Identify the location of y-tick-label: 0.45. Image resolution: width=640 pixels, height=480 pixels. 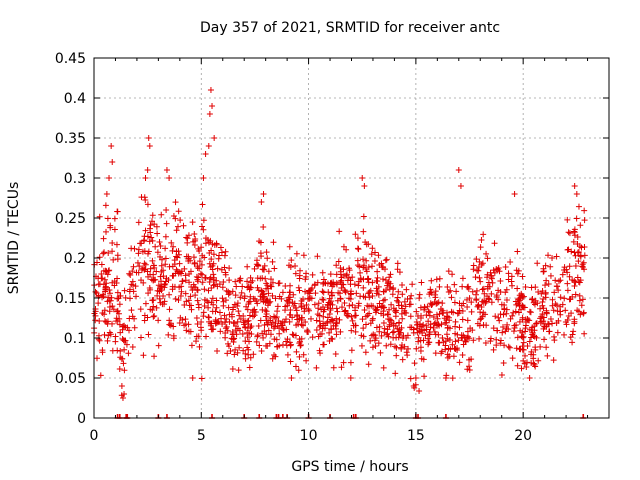
(70, 59).